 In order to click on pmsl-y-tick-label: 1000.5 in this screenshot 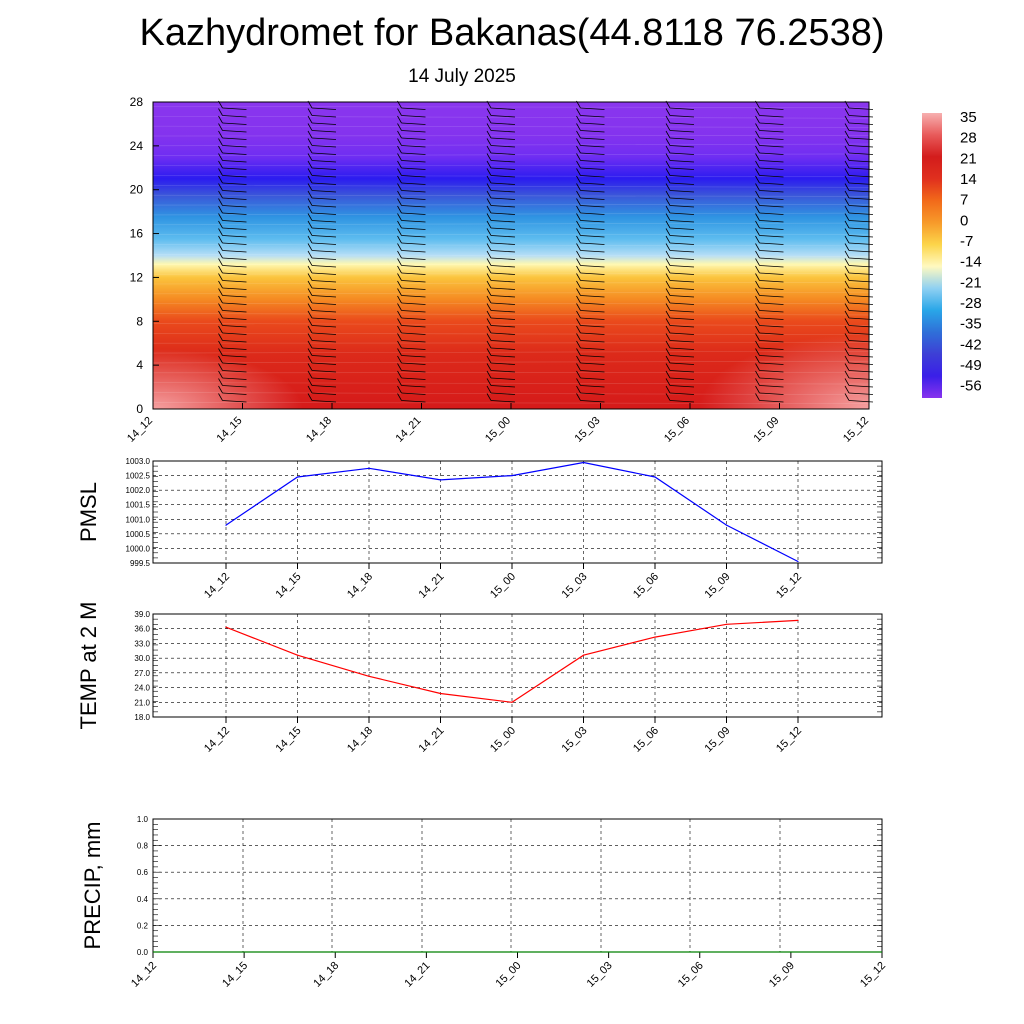, I will do `click(138, 534)`.